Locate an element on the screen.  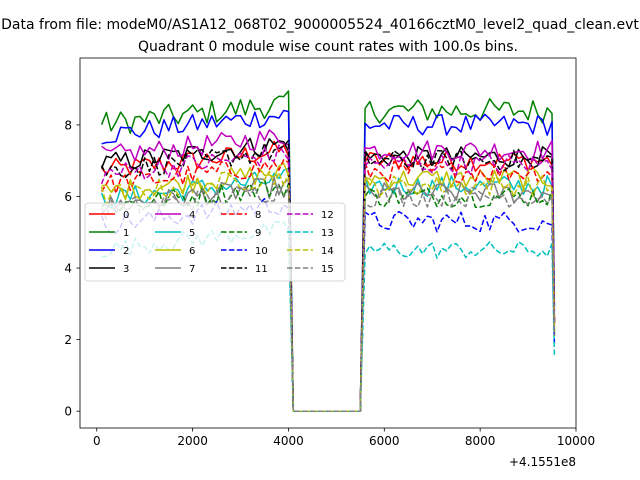
legend-box is located at coordinates (215, 242).